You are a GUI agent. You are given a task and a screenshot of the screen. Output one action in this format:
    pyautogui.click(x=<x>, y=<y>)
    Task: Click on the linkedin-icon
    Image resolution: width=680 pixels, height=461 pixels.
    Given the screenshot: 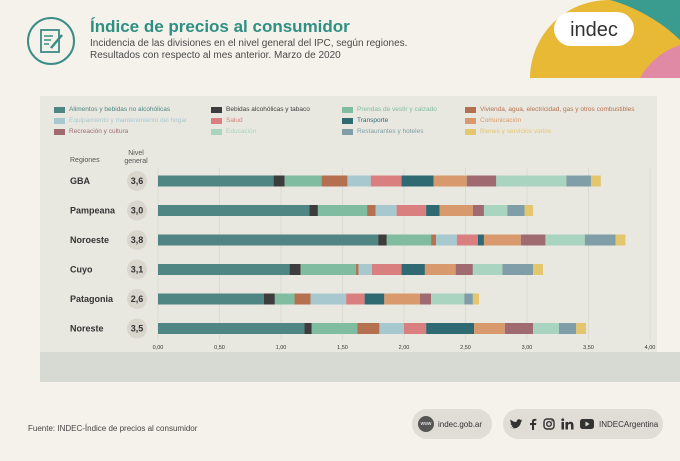 What is the action you would take?
    pyautogui.click(x=567, y=424)
    